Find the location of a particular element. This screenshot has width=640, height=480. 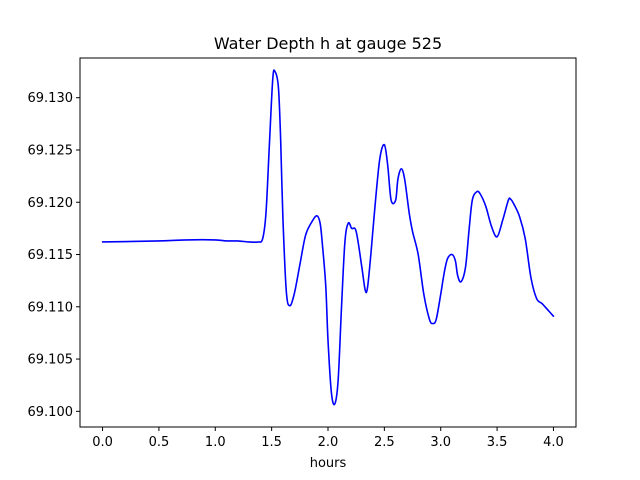

x-axis: 0.0 0.5 1.0 1.5 2.0 2.5 3.0 3.5 4.0 is located at coordinates (328, 438).